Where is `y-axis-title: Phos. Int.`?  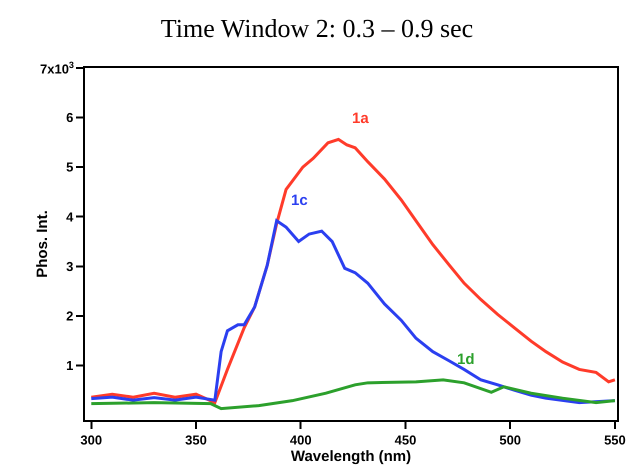
y-axis-title: Phos. Int. is located at coordinates (42, 244).